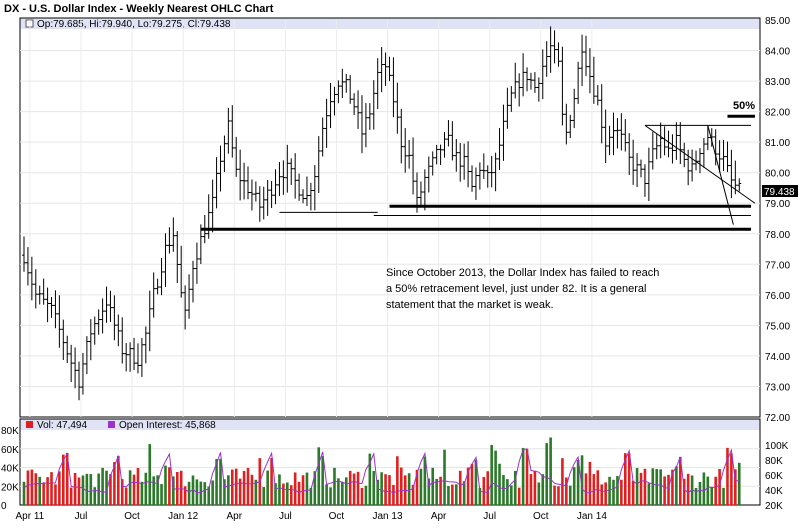 This screenshot has width=800, height=529. What do you see at coordinates (777, 418) in the screenshot?
I see `price-tick-label: 72.00` at bounding box center [777, 418].